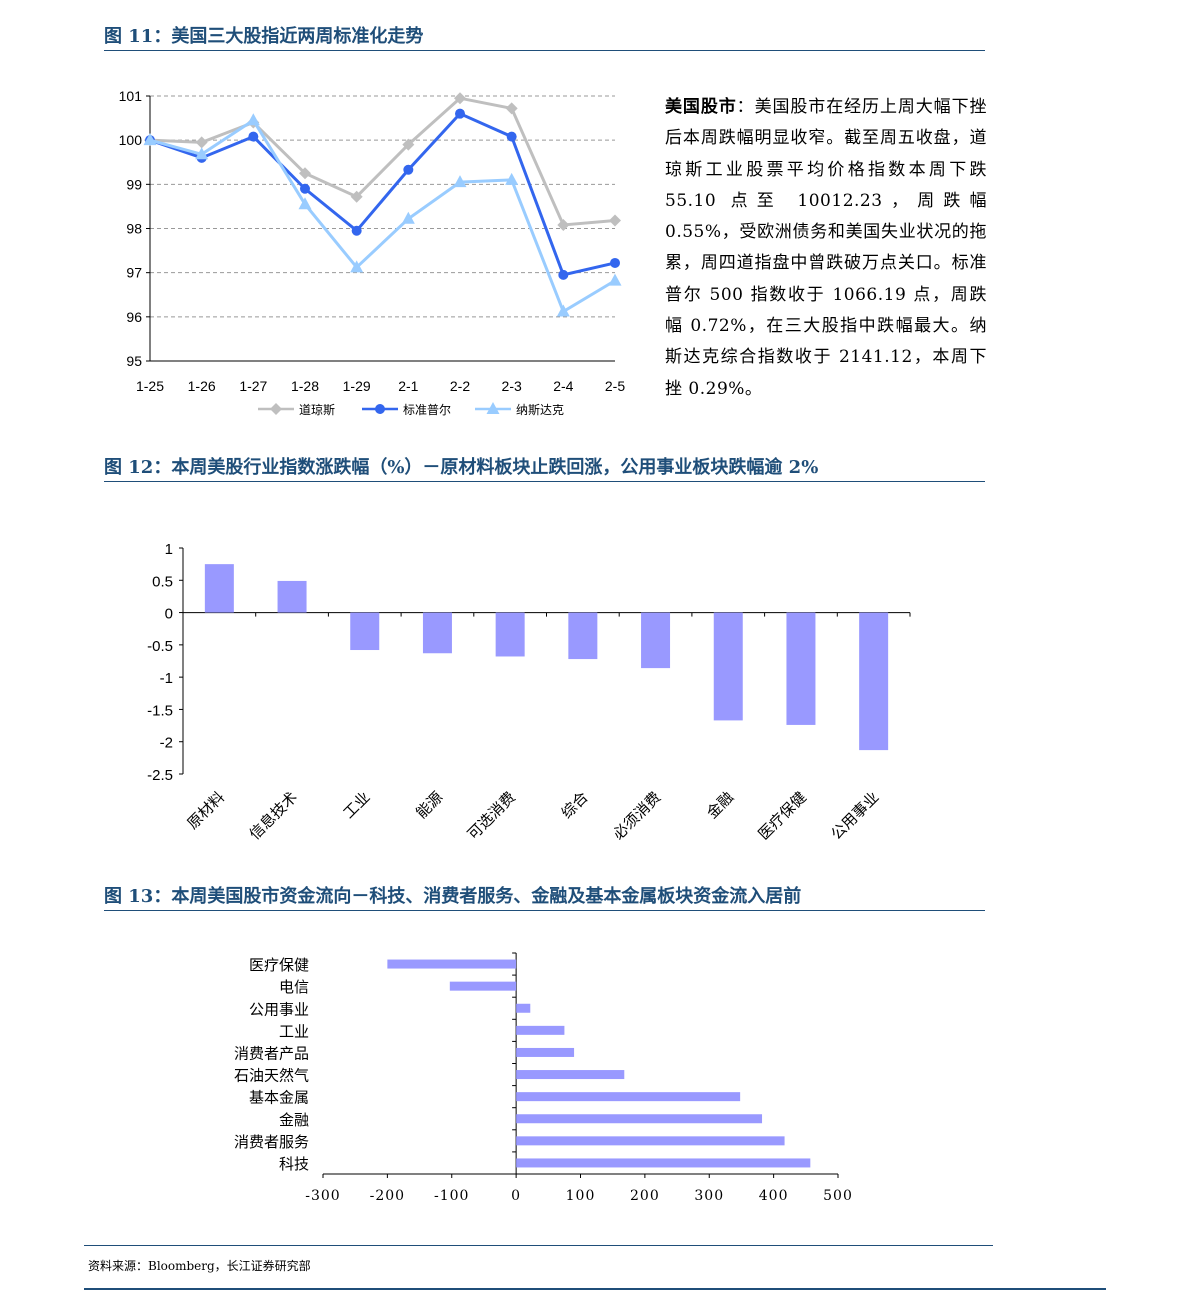  What do you see at coordinates (160, 646) in the screenshot?
I see `bar-y-tick-label: -0.5` at bounding box center [160, 646].